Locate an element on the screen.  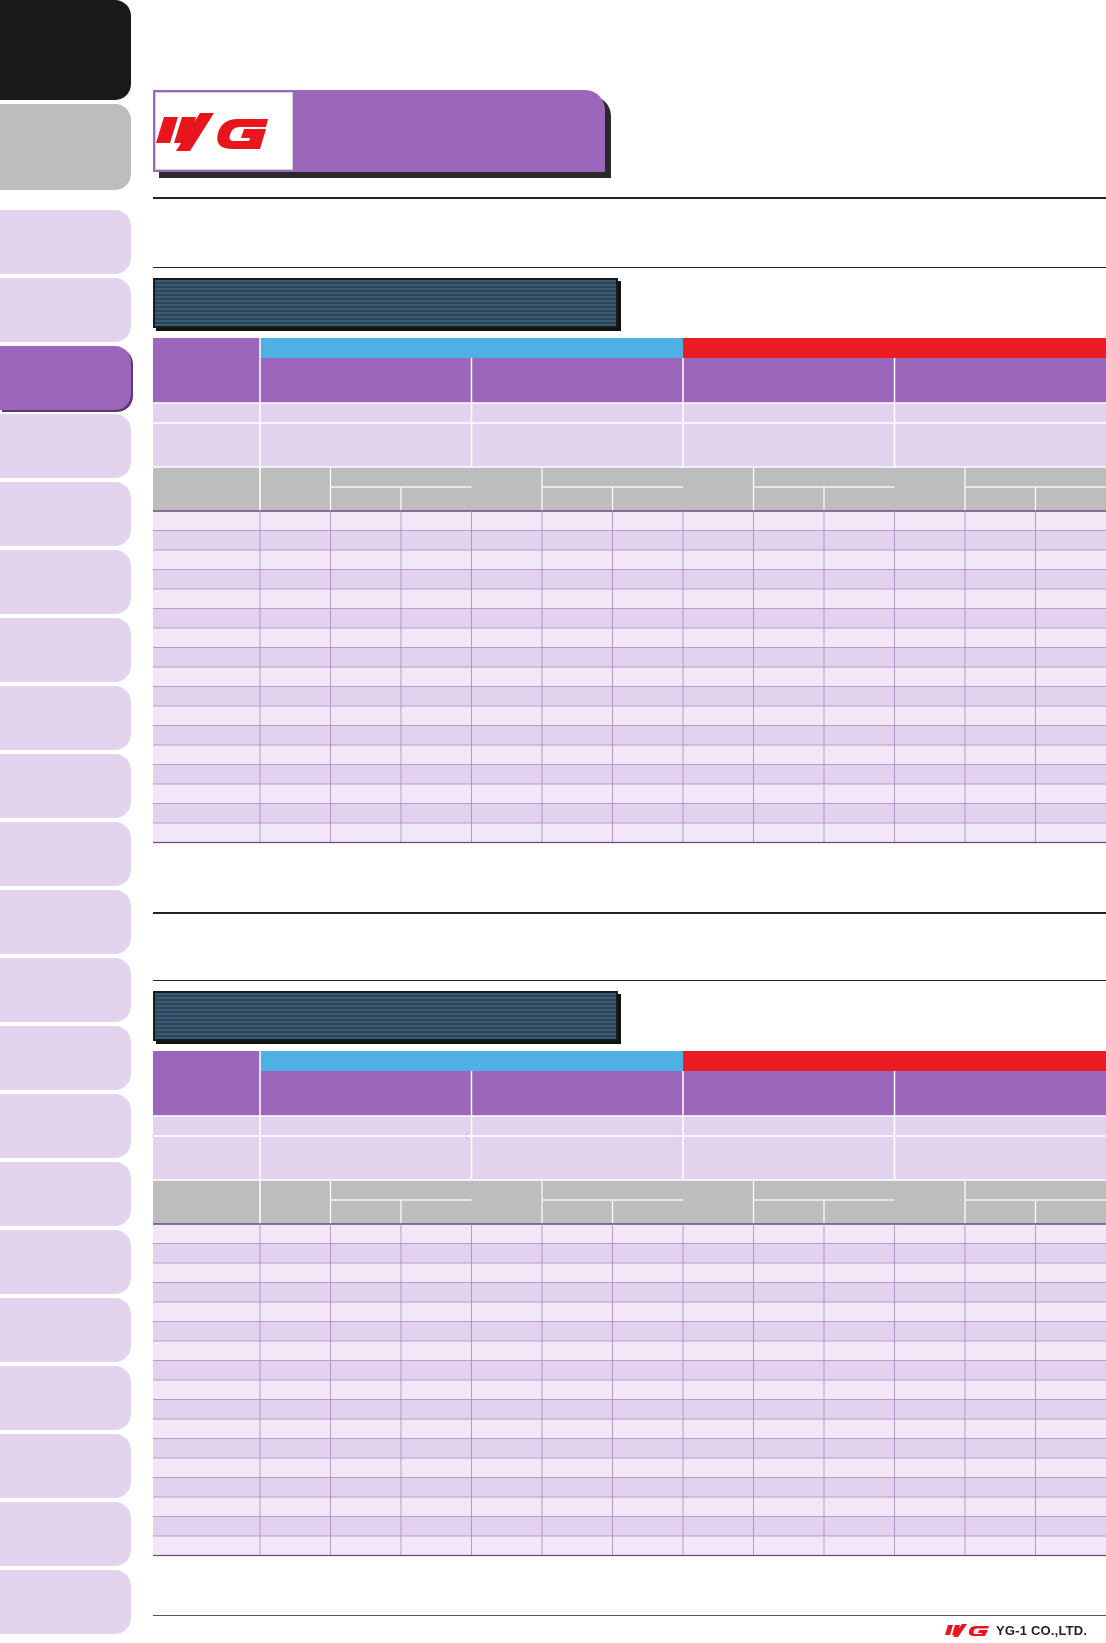
section-tab-rail is located at coordinates (65, 820).